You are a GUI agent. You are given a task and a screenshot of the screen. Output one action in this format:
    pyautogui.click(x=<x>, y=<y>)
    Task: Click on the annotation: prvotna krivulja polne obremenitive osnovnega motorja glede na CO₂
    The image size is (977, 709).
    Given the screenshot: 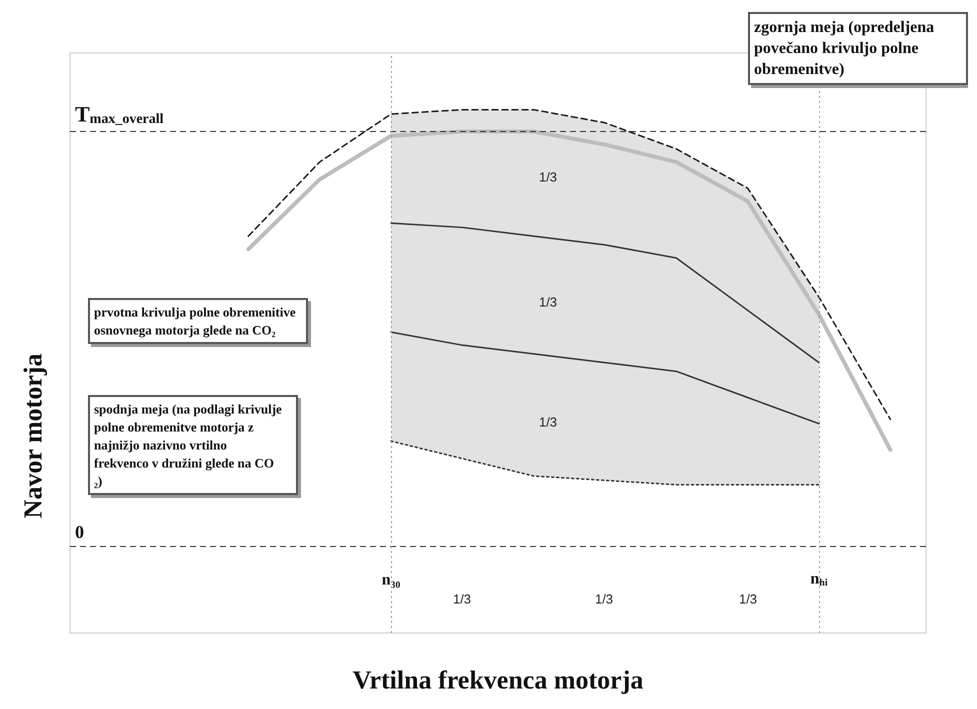 What is the action you would take?
    pyautogui.click(x=196, y=321)
    